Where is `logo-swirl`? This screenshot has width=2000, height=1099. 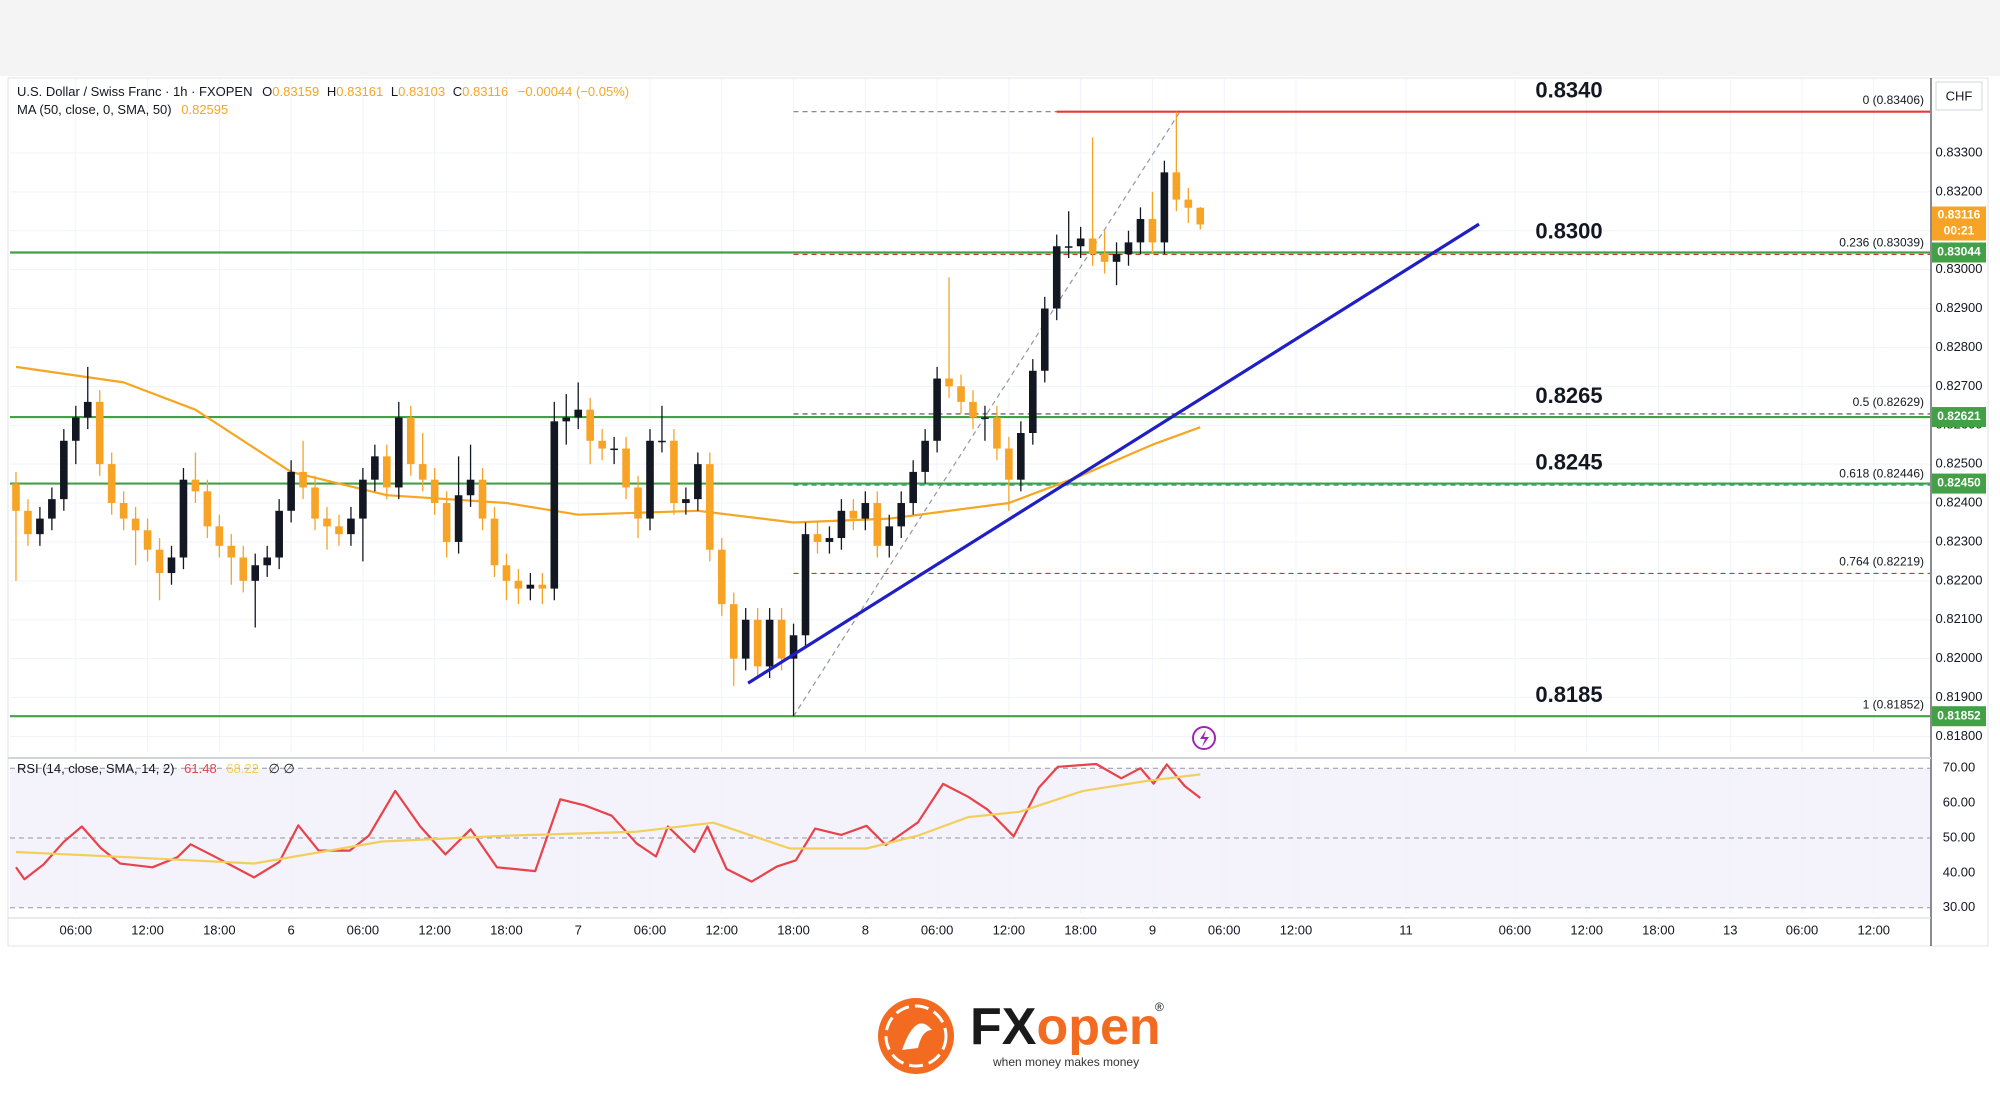 logo-swirl is located at coordinates (916, 1036).